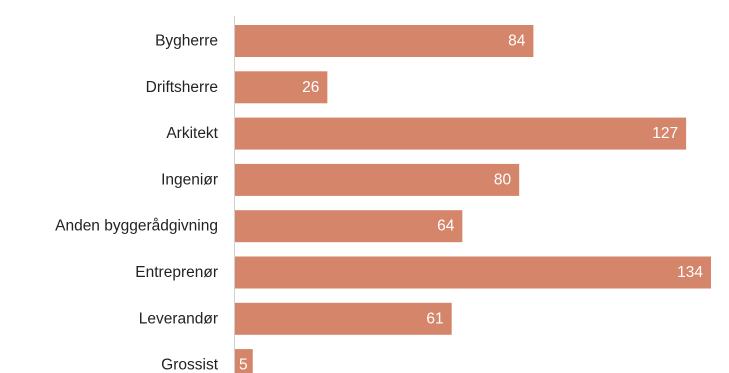 The height and width of the screenshot is (373, 729). Describe the element at coordinates (182, 87) in the screenshot. I see `category-label-1: Driftsherre` at that location.